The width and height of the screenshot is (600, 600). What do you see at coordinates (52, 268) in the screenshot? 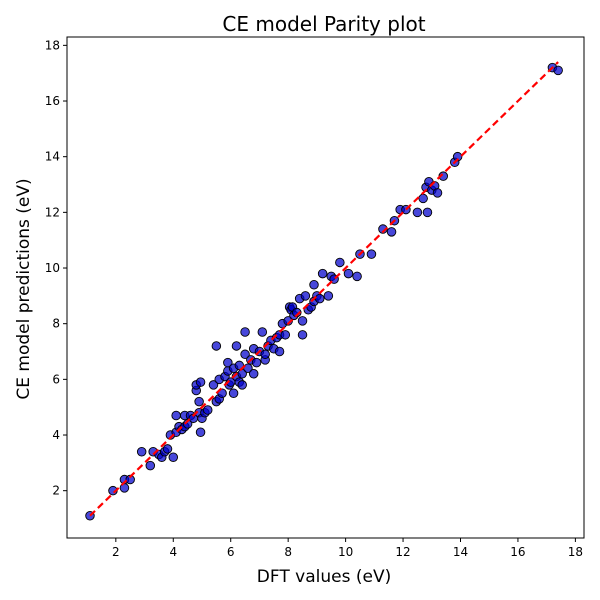
I see `y-tick-label: 10` at bounding box center [52, 268].